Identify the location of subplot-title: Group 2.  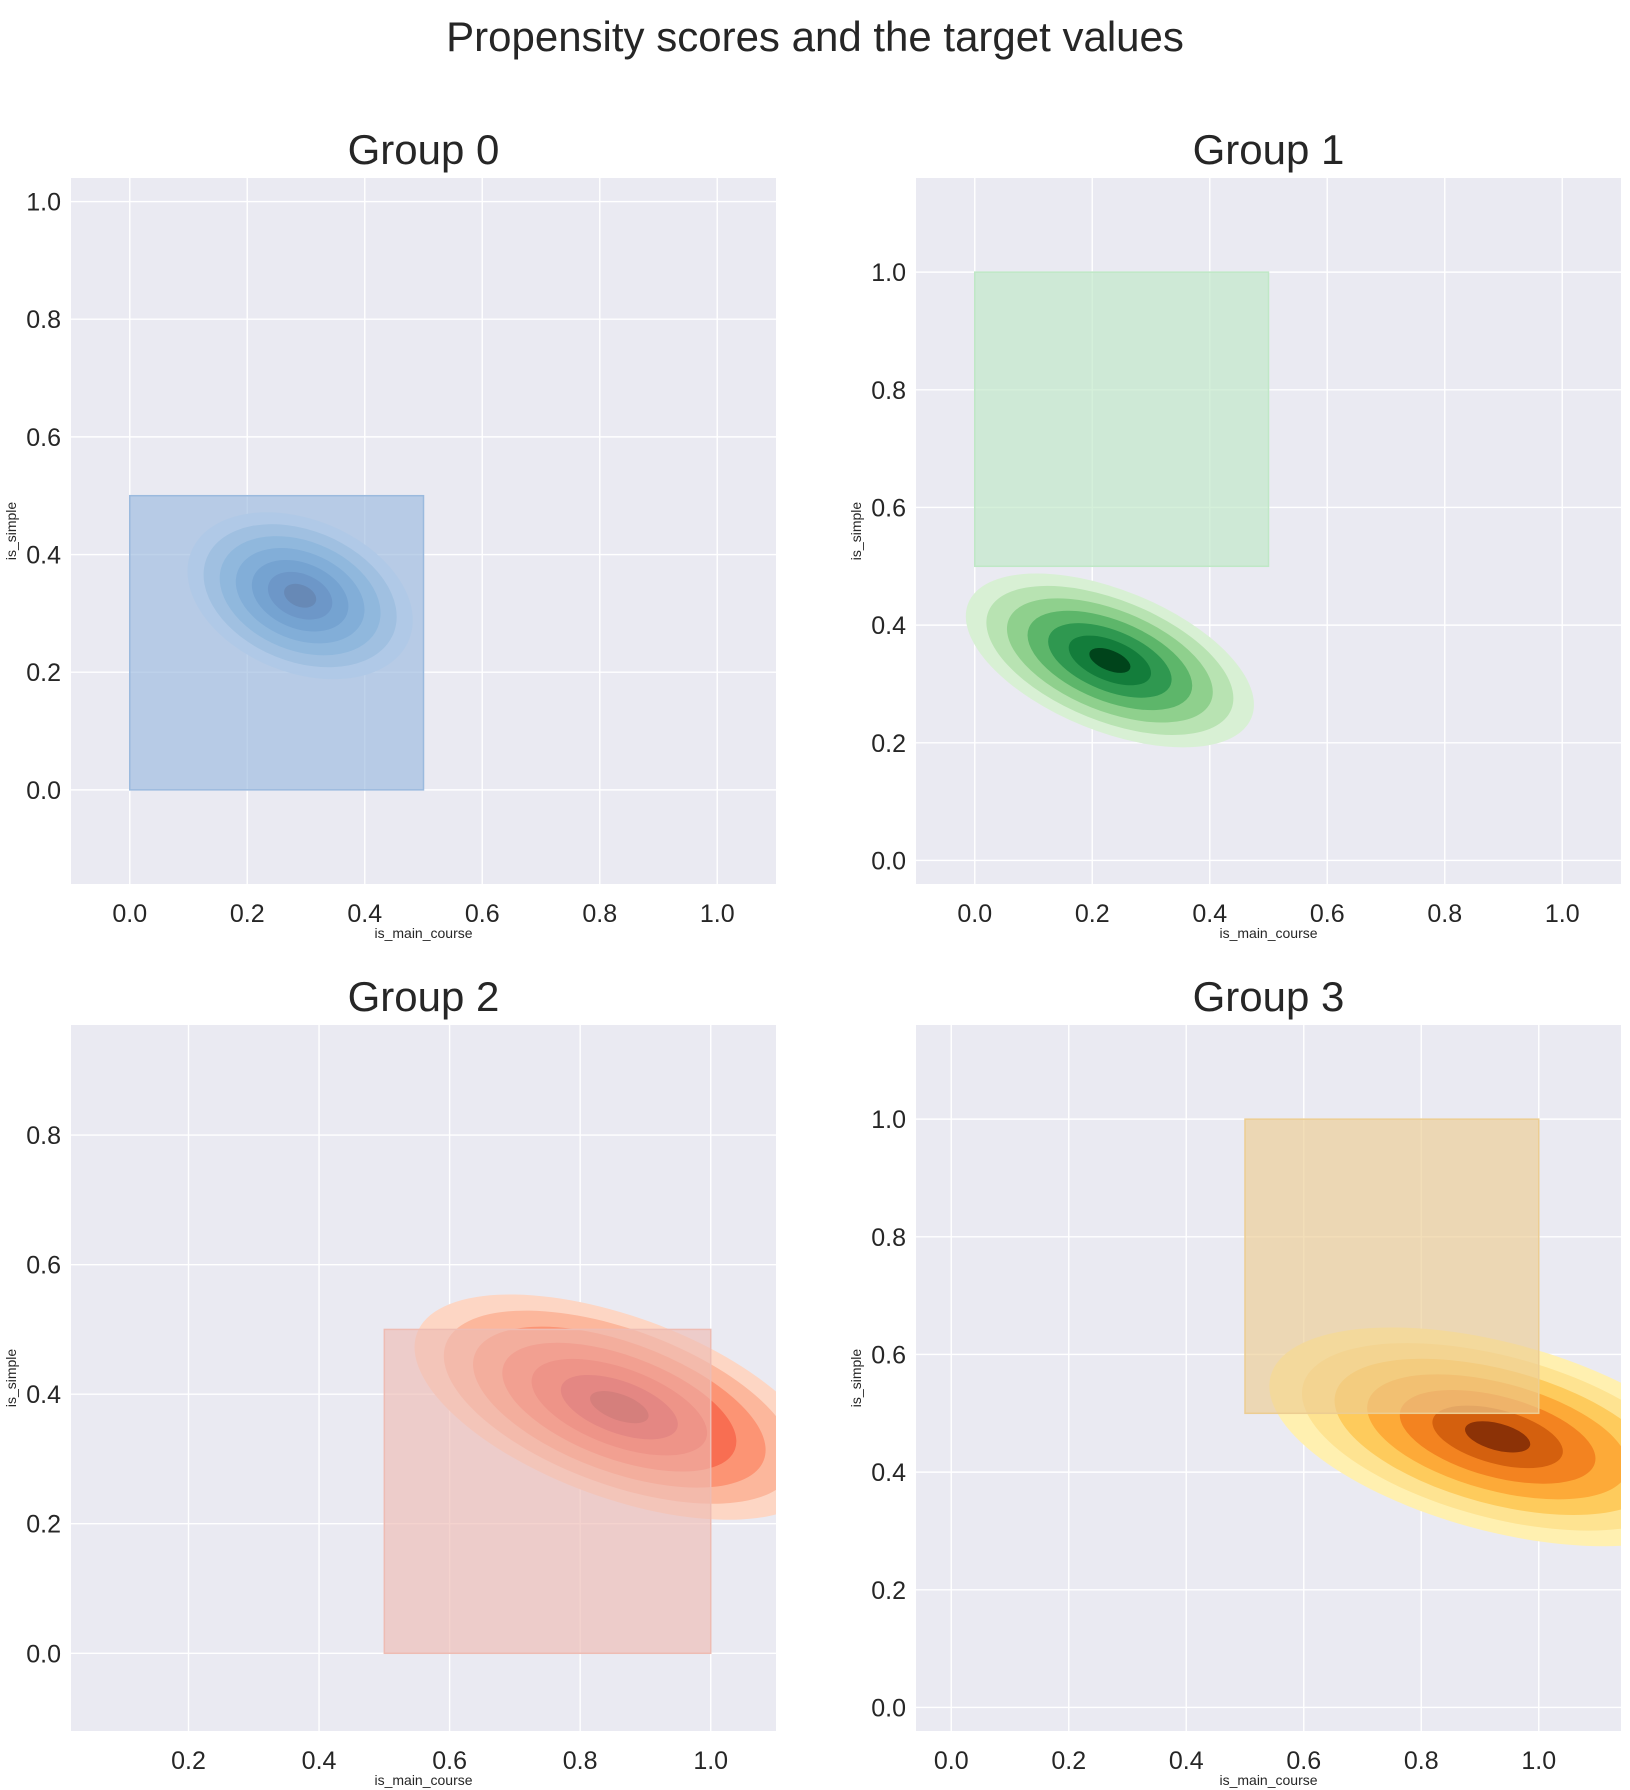
(424, 996).